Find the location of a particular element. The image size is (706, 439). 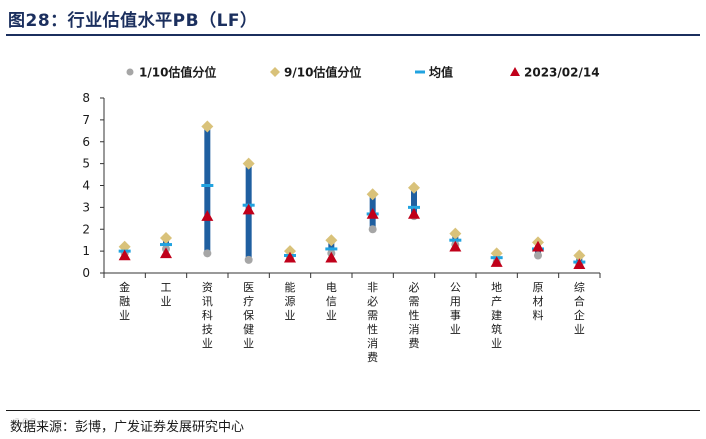

x-tick-label: 综合企业 is located at coordinates (579, 308).